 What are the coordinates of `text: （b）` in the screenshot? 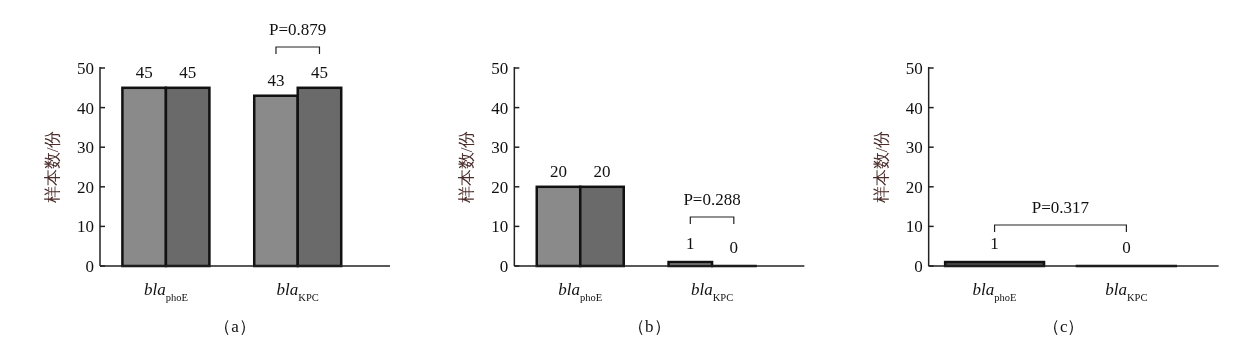 It's located at (649, 326).